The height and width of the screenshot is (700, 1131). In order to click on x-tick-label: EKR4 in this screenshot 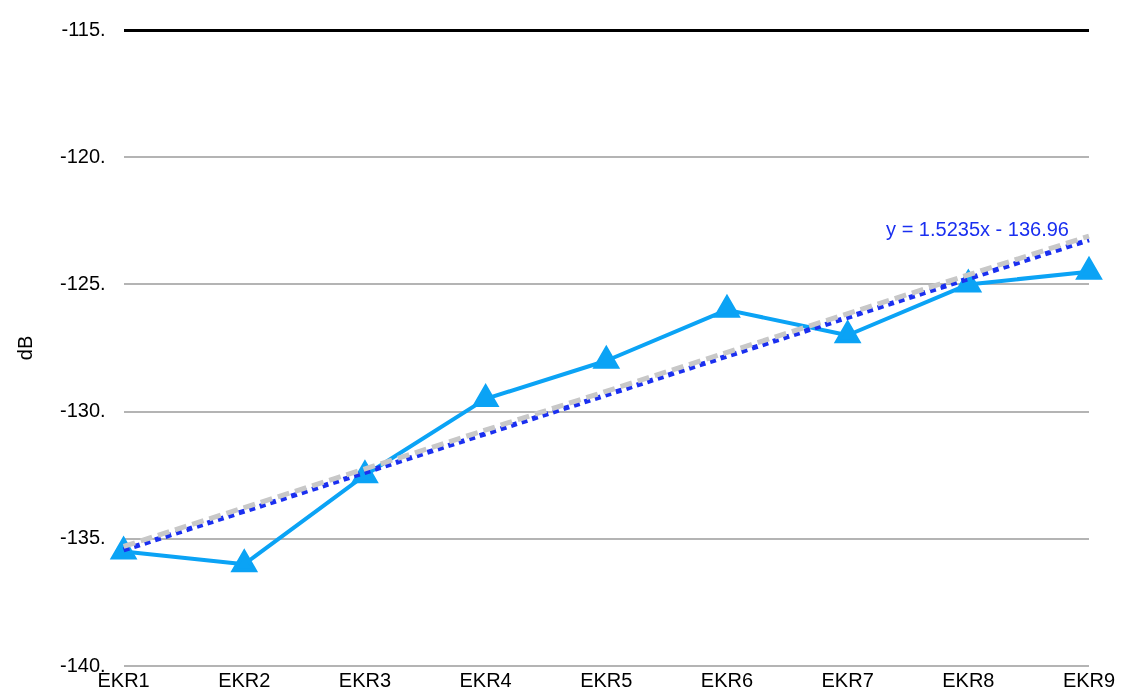, I will do `click(485, 679)`.